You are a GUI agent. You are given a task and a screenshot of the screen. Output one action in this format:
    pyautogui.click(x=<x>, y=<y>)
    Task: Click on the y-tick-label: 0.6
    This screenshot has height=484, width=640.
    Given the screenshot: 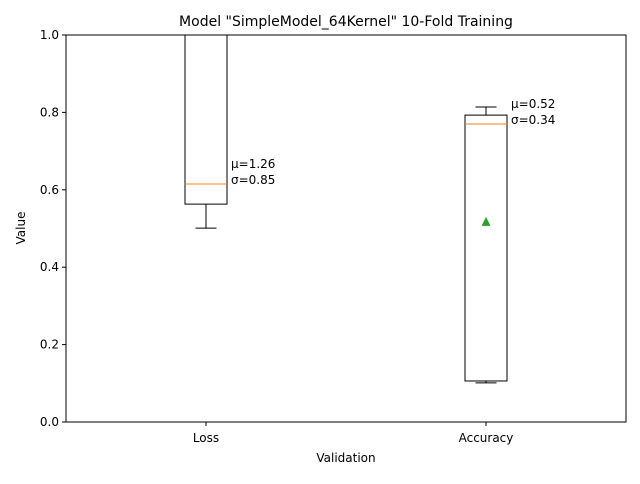 What is the action you would take?
    pyautogui.click(x=49, y=190)
    